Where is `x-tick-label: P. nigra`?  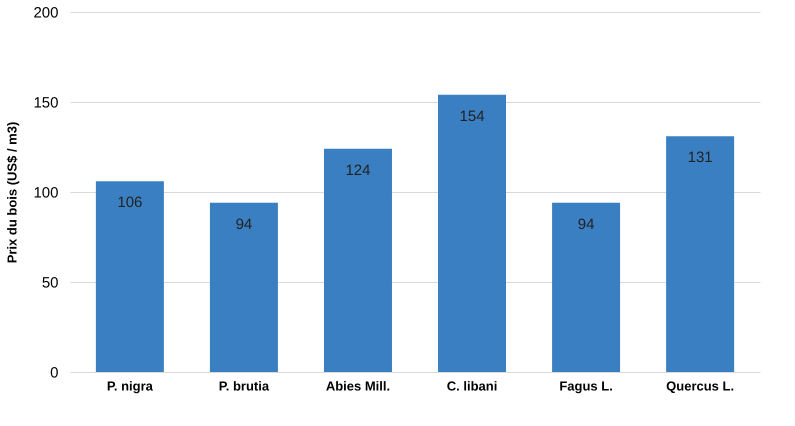
x-tick-label: P. nigra is located at coordinates (130, 386).